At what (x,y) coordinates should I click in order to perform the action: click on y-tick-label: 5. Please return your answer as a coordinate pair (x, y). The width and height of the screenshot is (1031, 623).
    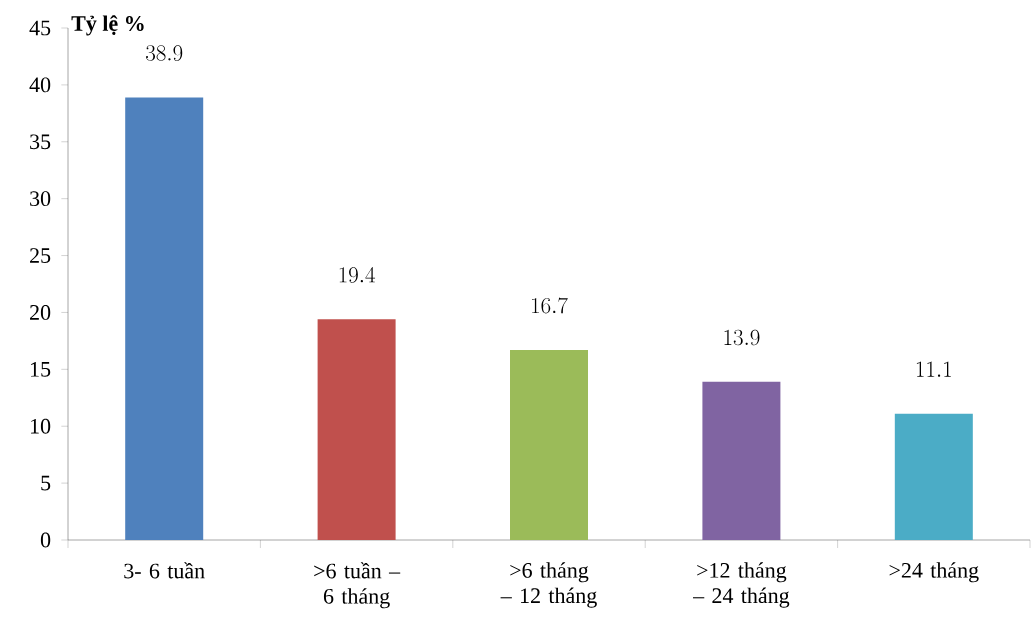
    Looking at the image, I should click on (46, 483).